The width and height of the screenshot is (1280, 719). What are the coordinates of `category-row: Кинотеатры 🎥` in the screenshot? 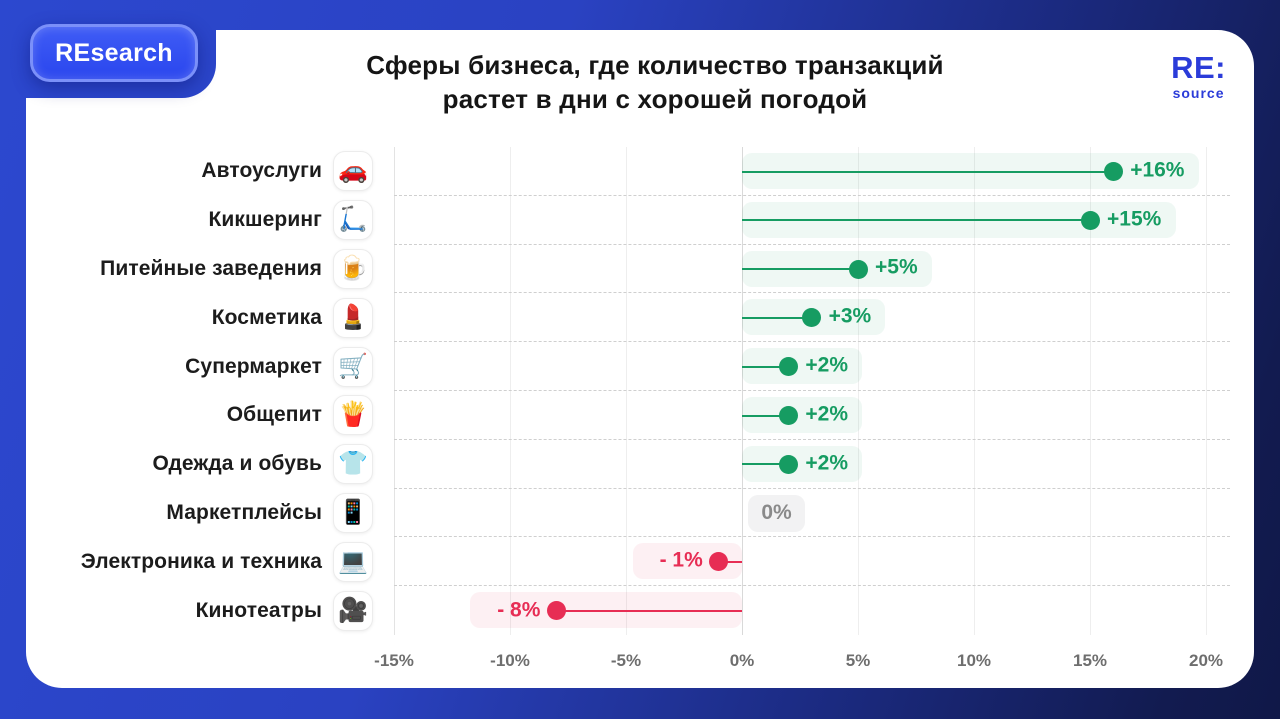 It's located at (210, 610).